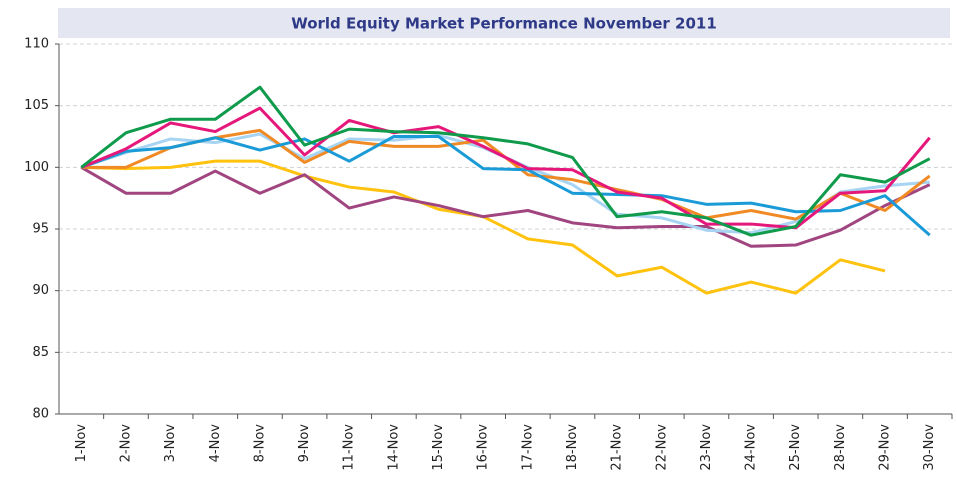 This screenshot has width=957, height=490. What do you see at coordinates (505, 207) in the screenshot?
I see `series-line` at bounding box center [505, 207].